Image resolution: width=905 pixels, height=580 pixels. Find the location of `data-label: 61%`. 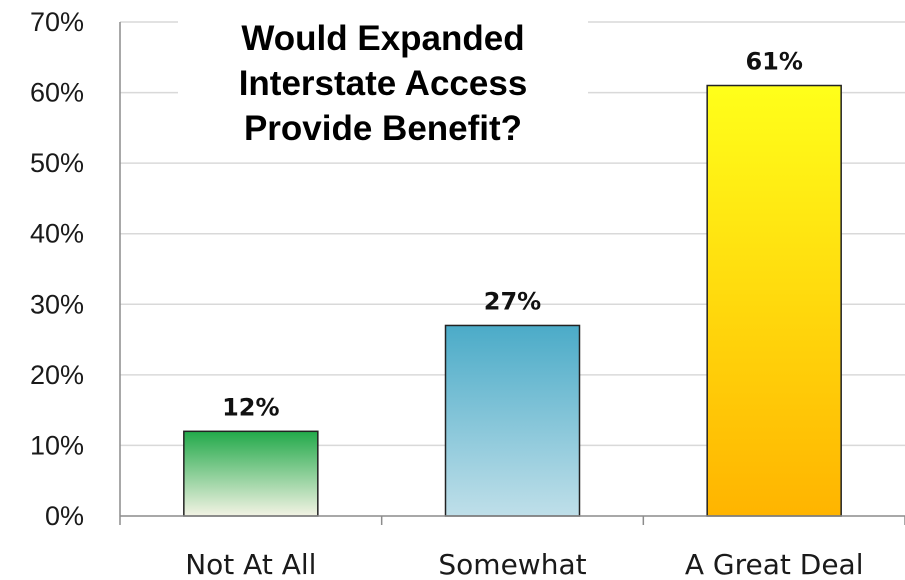

data-label: 61% is located at coordinates (773, 62).